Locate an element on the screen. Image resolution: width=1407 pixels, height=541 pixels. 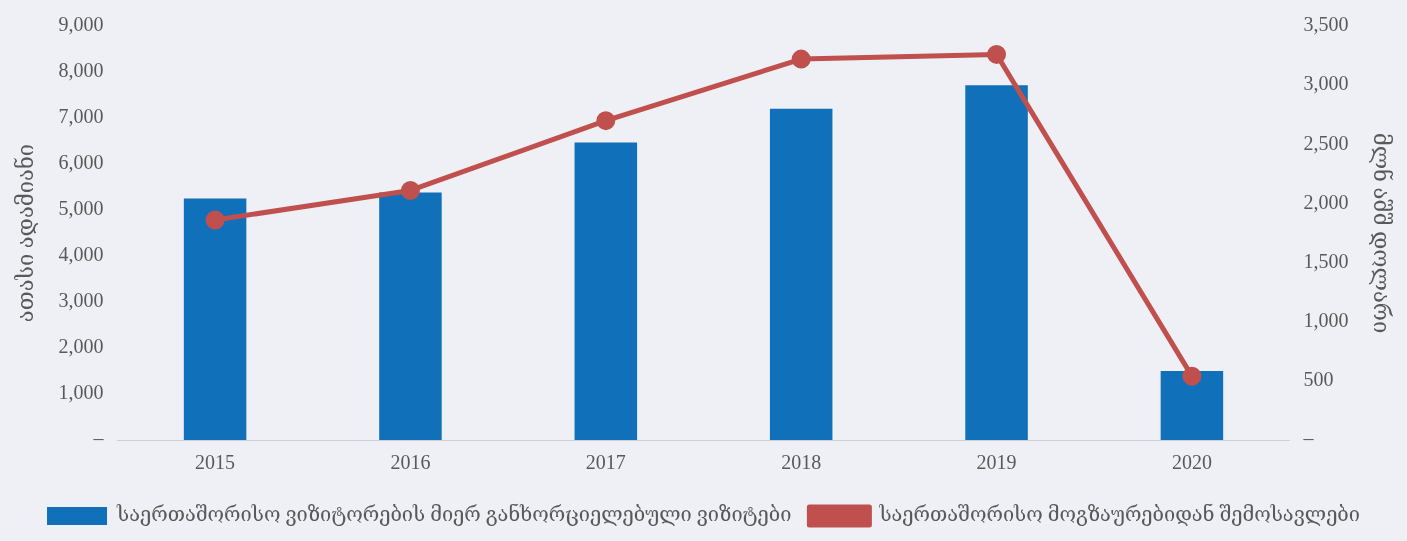
y-tick-label: 6,000 is located at coordinates (81, 162).